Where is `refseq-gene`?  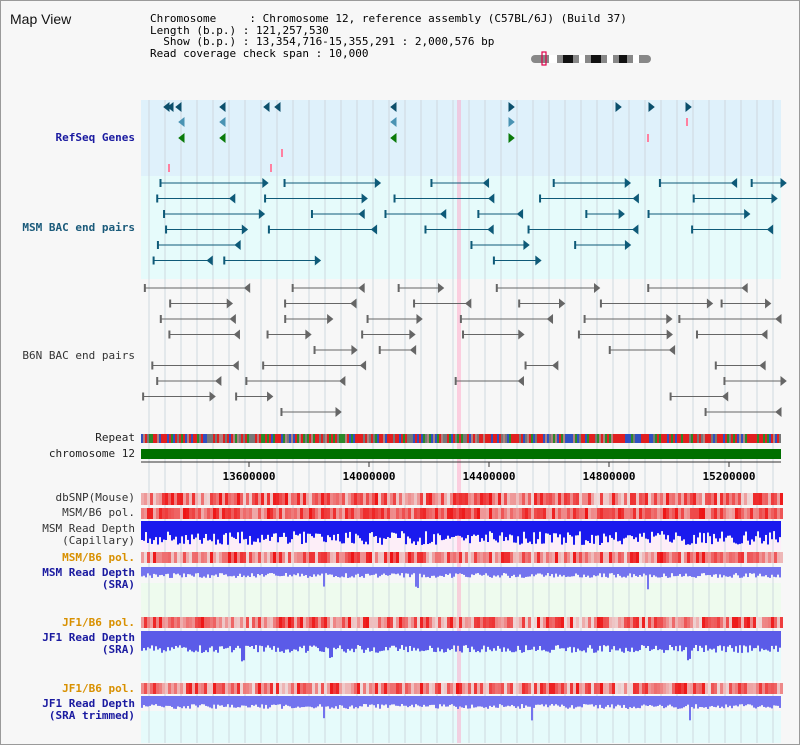 refseq-gene is located at coordinates (181, 122).